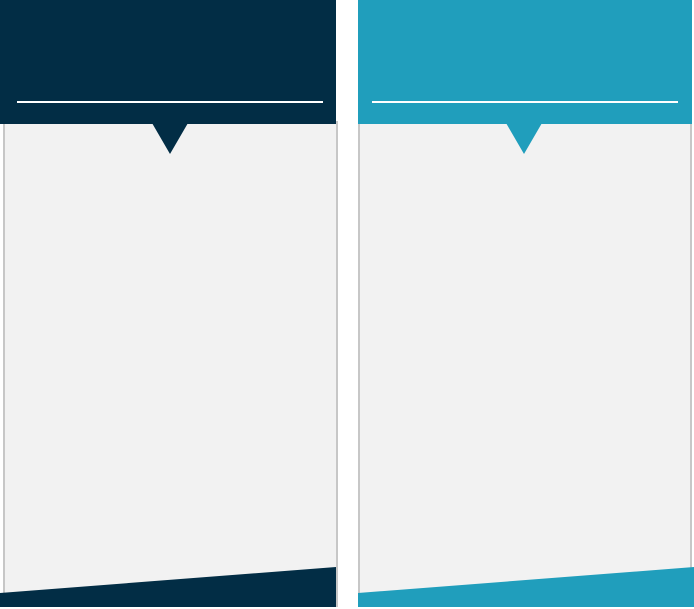 This screenshot has width=694, height=609. I want to click on right-card-pointer, so click(524, 138).